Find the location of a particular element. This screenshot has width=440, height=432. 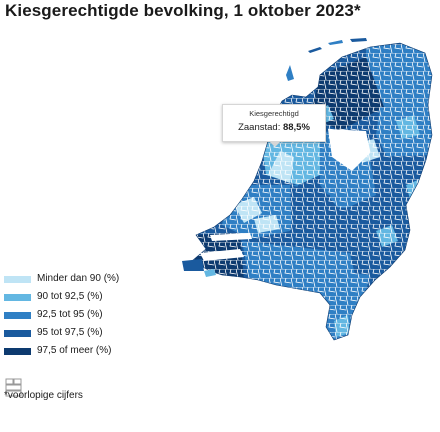

island-texel-south is located at coordinates (290, 73).